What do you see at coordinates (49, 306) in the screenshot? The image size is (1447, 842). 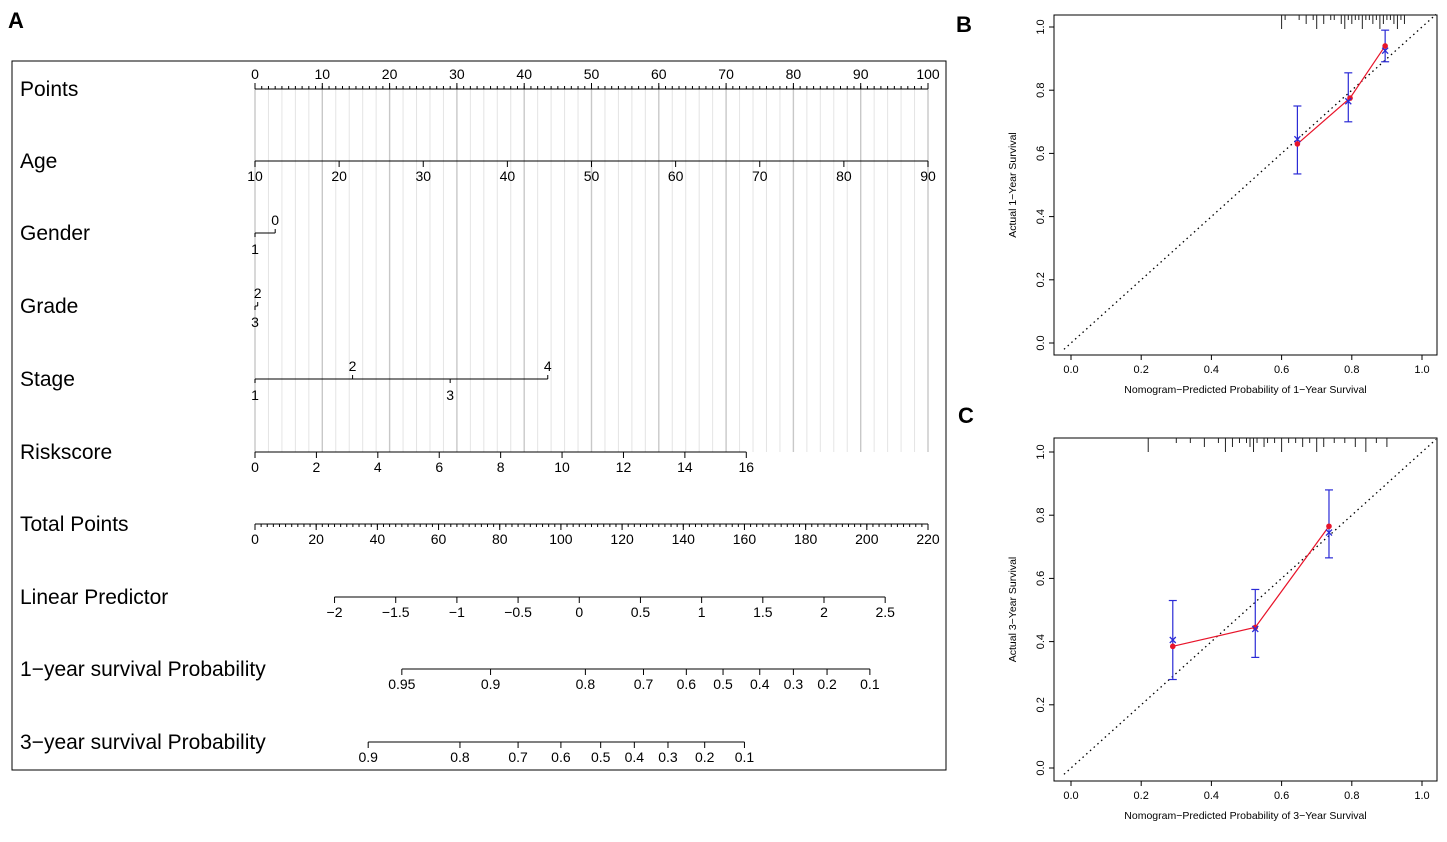 I see `row-label: Grade` at bounding box center [49, 306].